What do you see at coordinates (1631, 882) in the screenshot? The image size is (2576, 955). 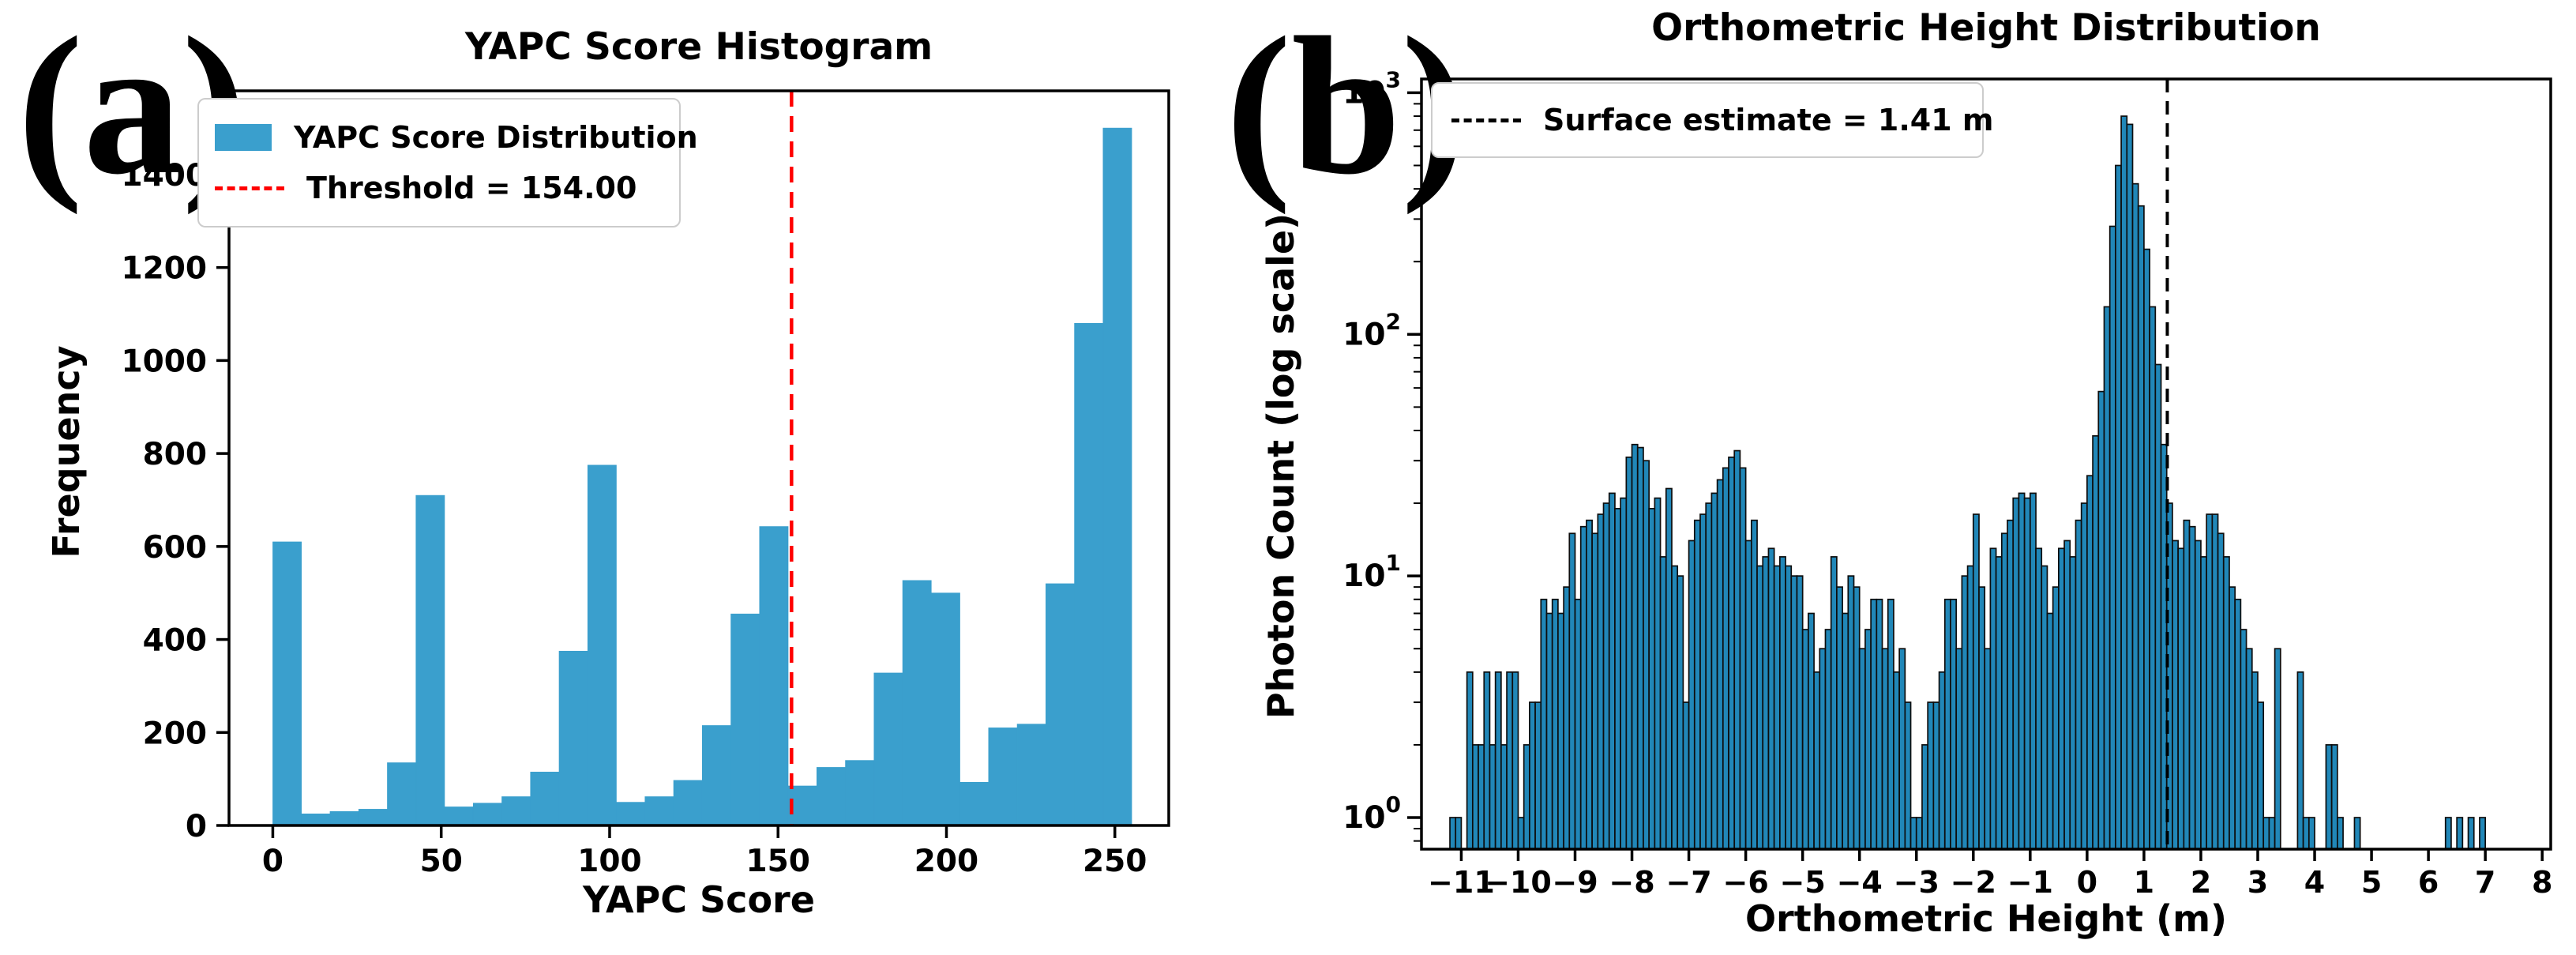 I see `x-tick-label: −8` at bounding box center [1631, 882].